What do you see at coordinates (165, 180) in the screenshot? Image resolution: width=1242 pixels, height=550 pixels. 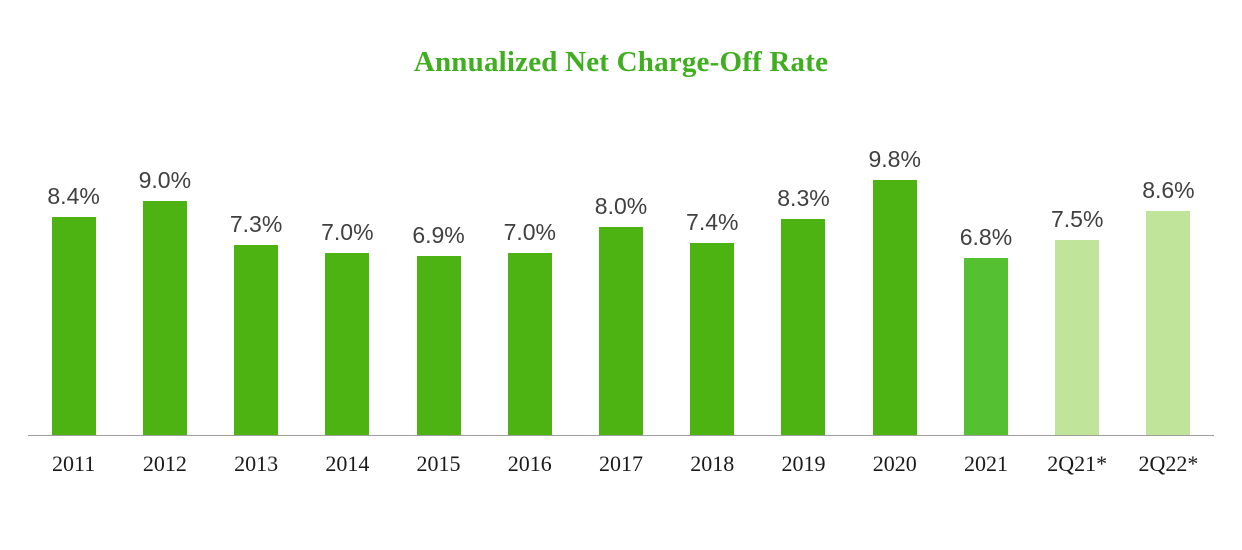 I see `bar-value-label: 9.0%` at bounding box center [165, 180].